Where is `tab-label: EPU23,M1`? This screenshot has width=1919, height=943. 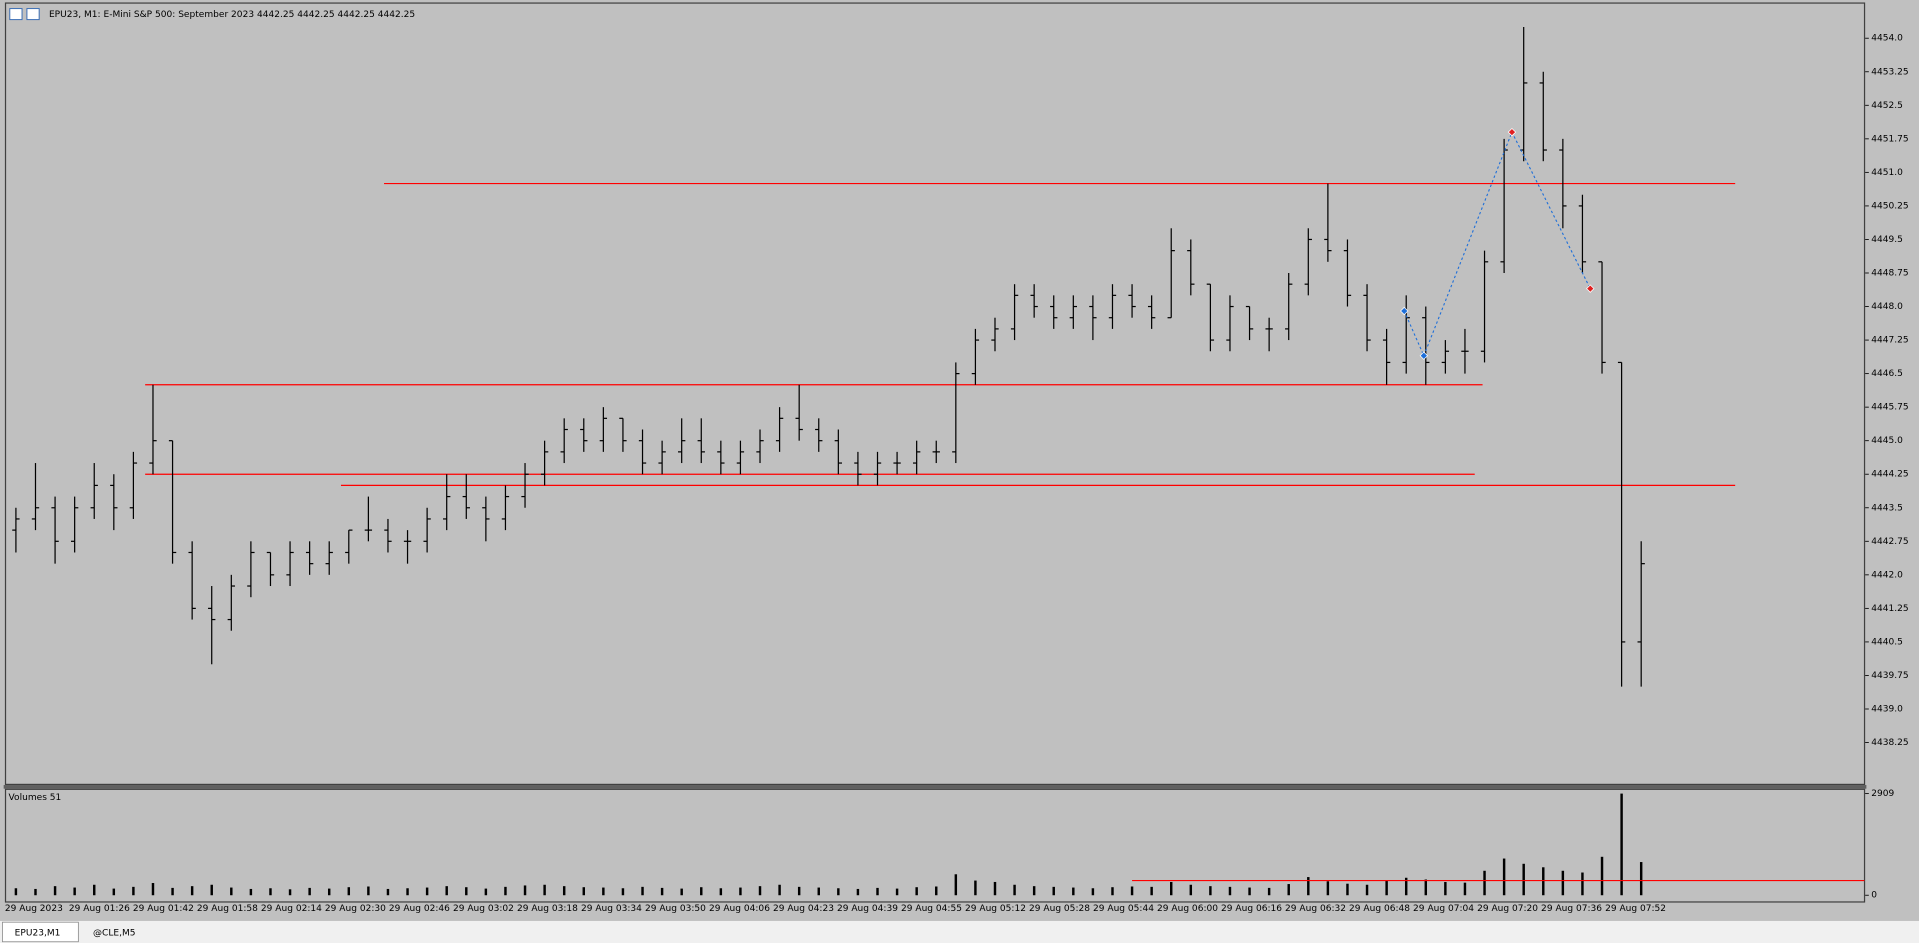 tab-label: EPU23,M1 is located at coordinates (38, 934).